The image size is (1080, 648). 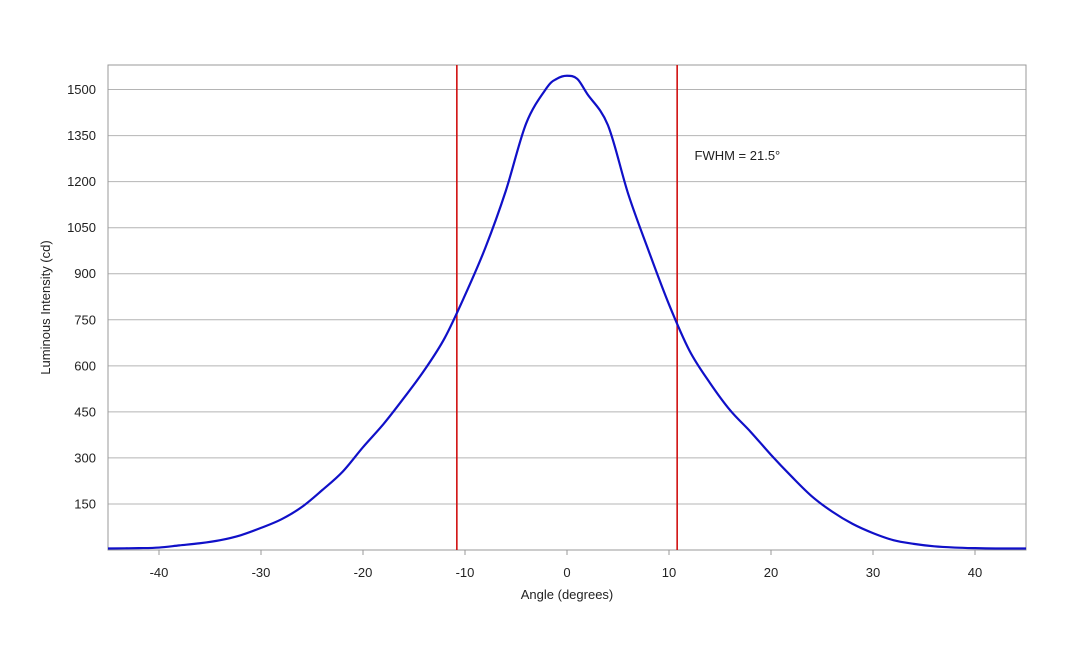 I want to click on y-tick-label: 750, so click(x=85, y=319).